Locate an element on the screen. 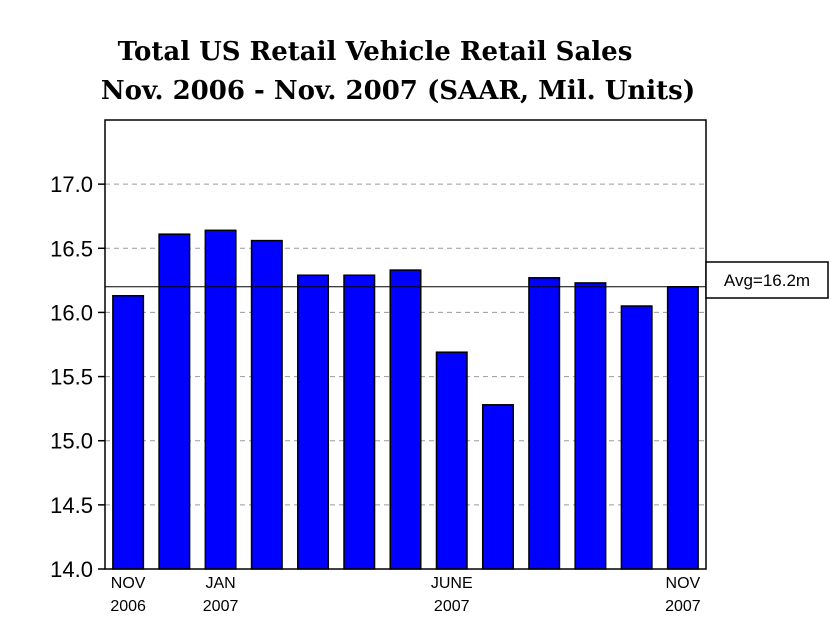  x-tick-label: JAN is located at coordinates (220, 583).